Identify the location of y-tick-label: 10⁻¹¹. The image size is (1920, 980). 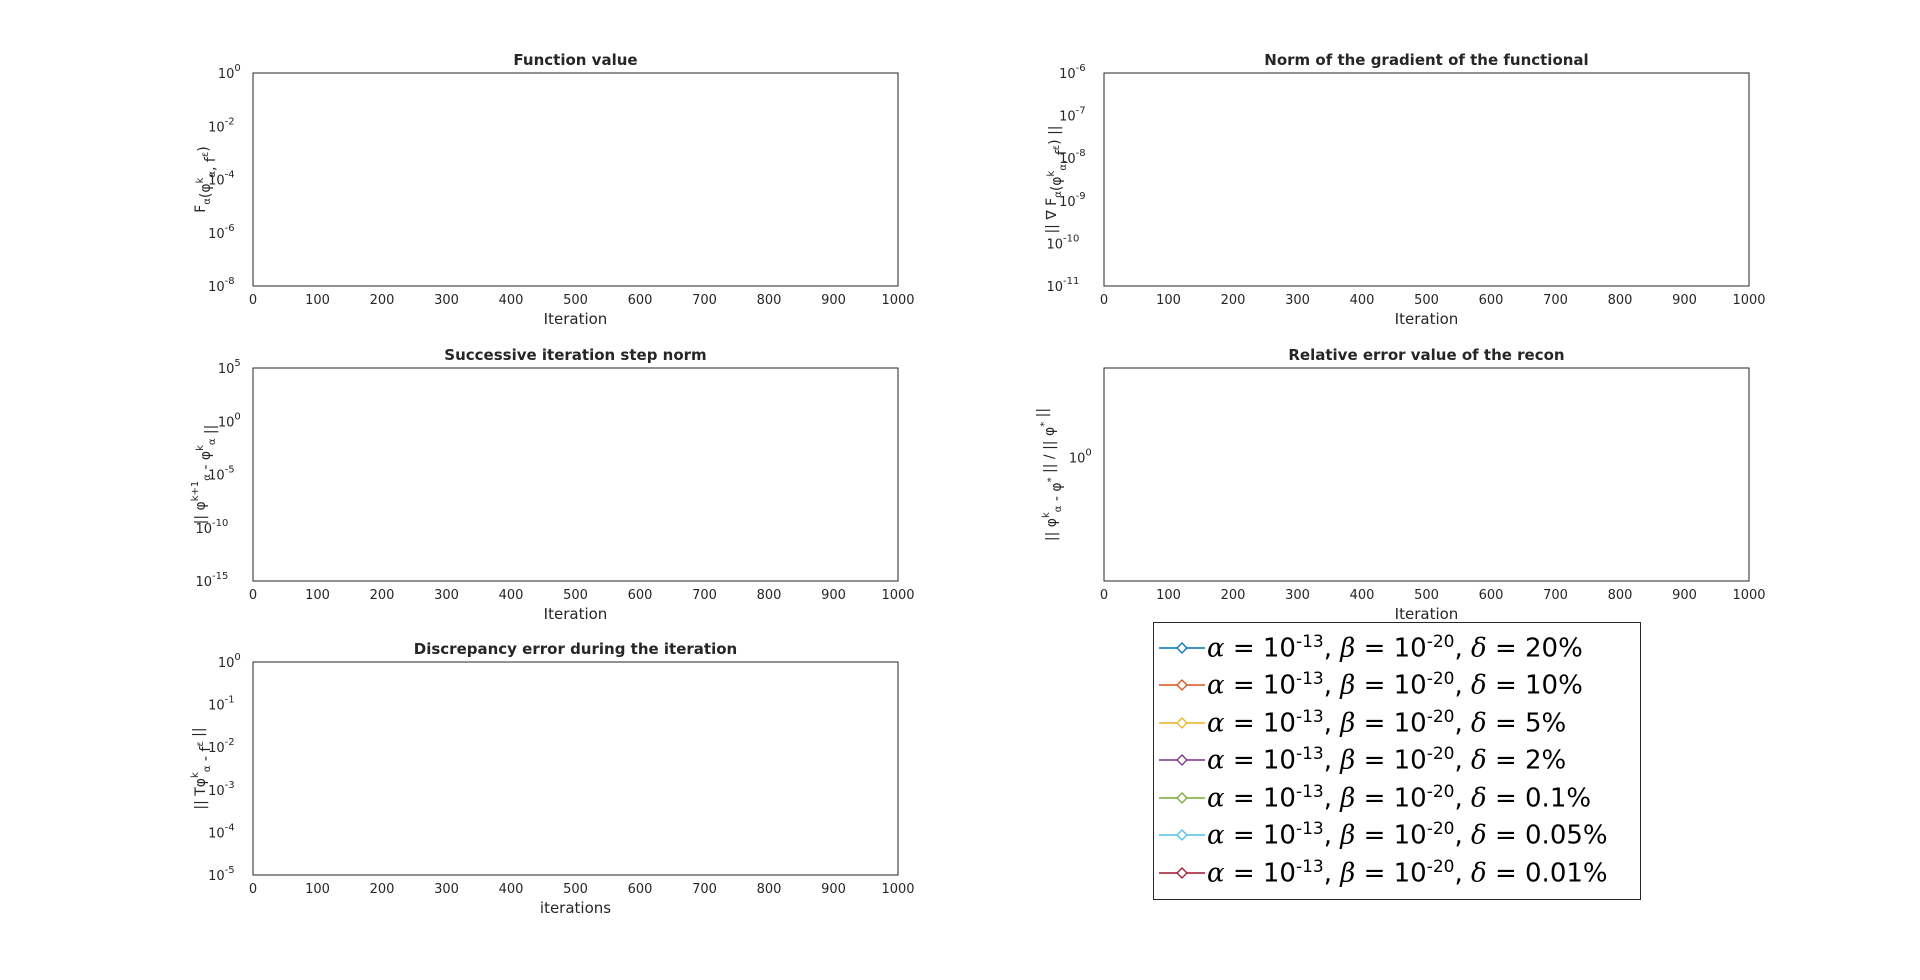
(1063, 285).